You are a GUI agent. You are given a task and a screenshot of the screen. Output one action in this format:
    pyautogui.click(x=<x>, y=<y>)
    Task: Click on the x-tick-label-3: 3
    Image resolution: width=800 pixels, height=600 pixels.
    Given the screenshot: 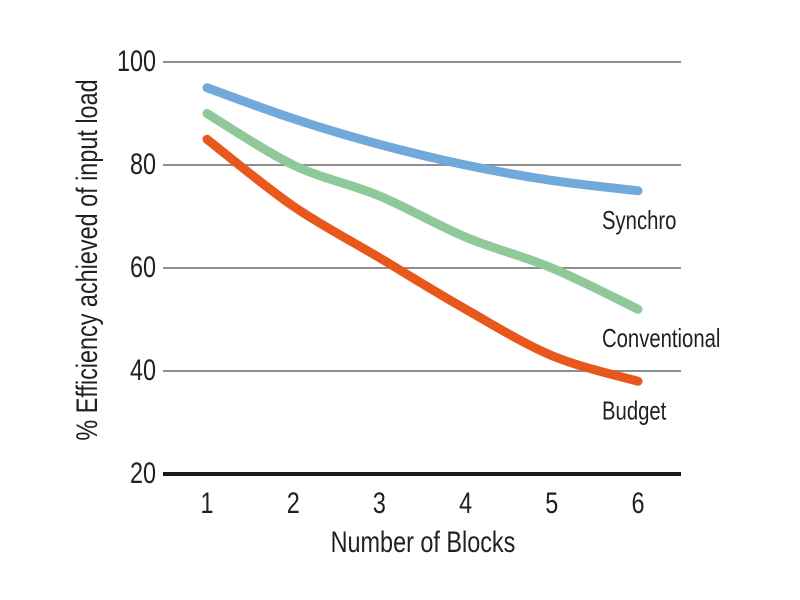 What is the action you would take?
    pyautogui.click(x=379, y=503)
    